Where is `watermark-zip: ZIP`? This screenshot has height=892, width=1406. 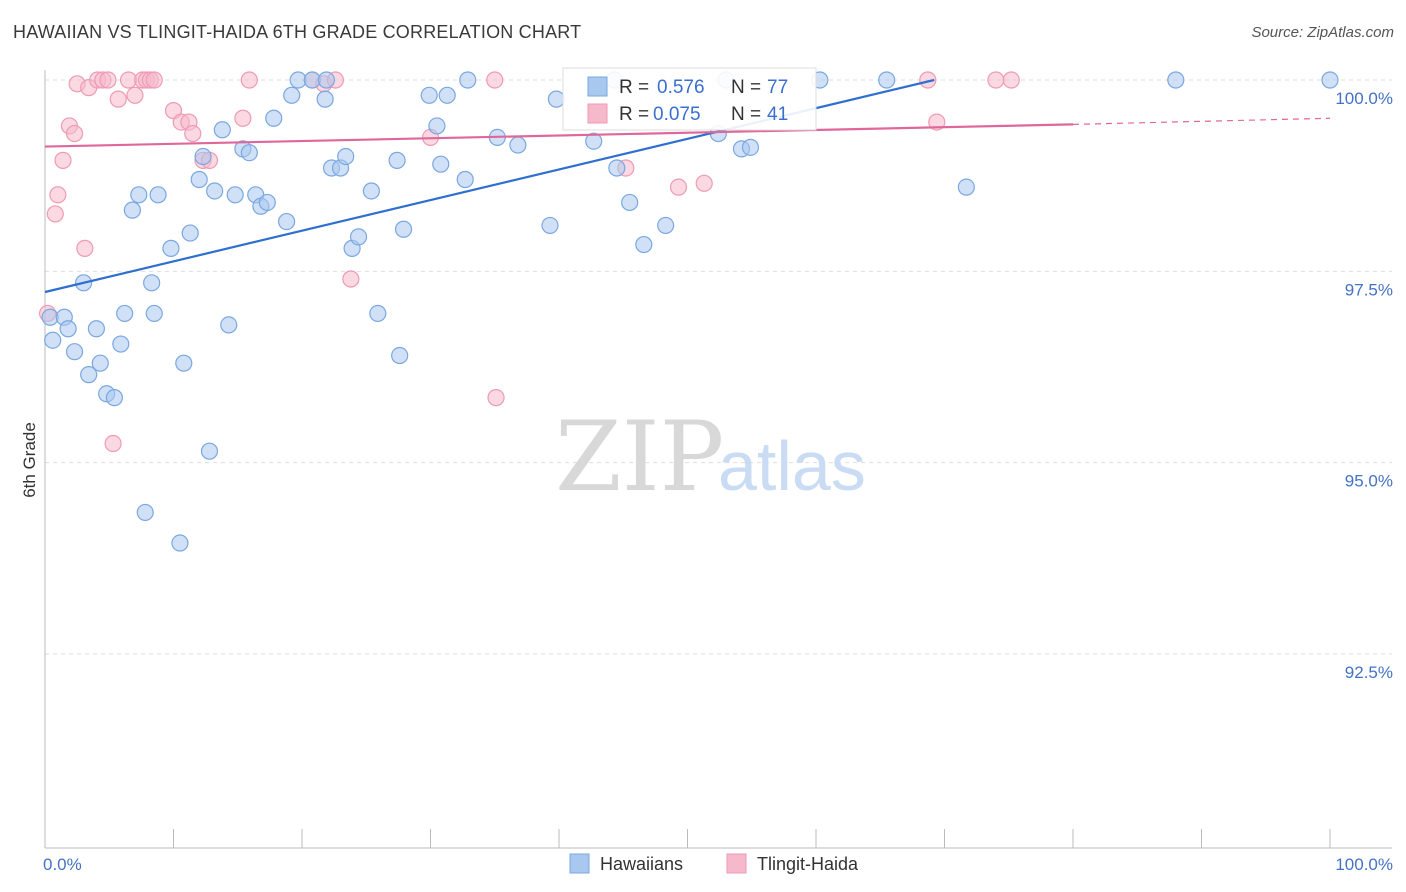
watermark-zip: ZIP is located at coordinates (639, 457).